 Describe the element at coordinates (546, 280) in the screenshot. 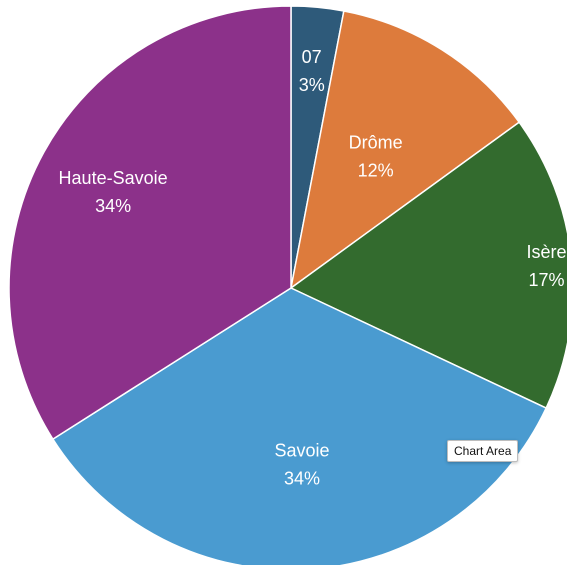

I see `slice-percent-isere: 17%` at that location.